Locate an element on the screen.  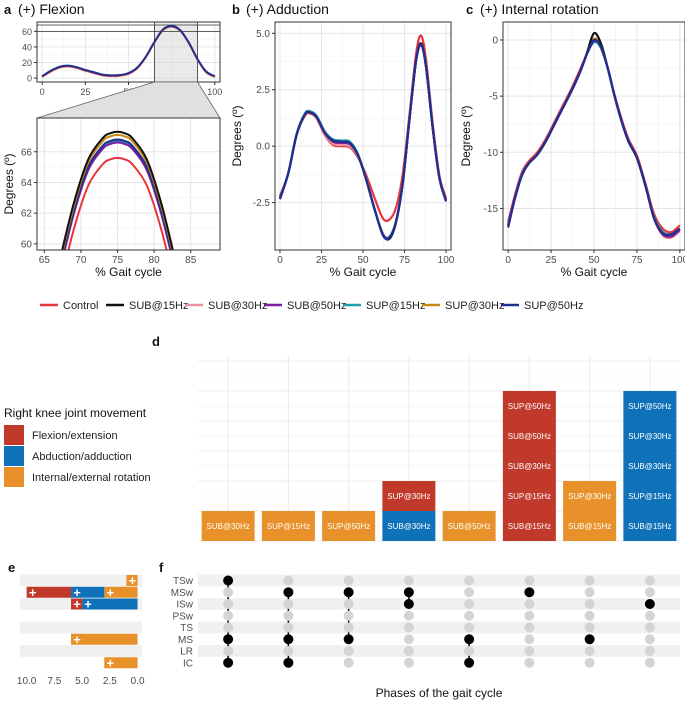
row-label: MS is located at coordinates (185, 640).